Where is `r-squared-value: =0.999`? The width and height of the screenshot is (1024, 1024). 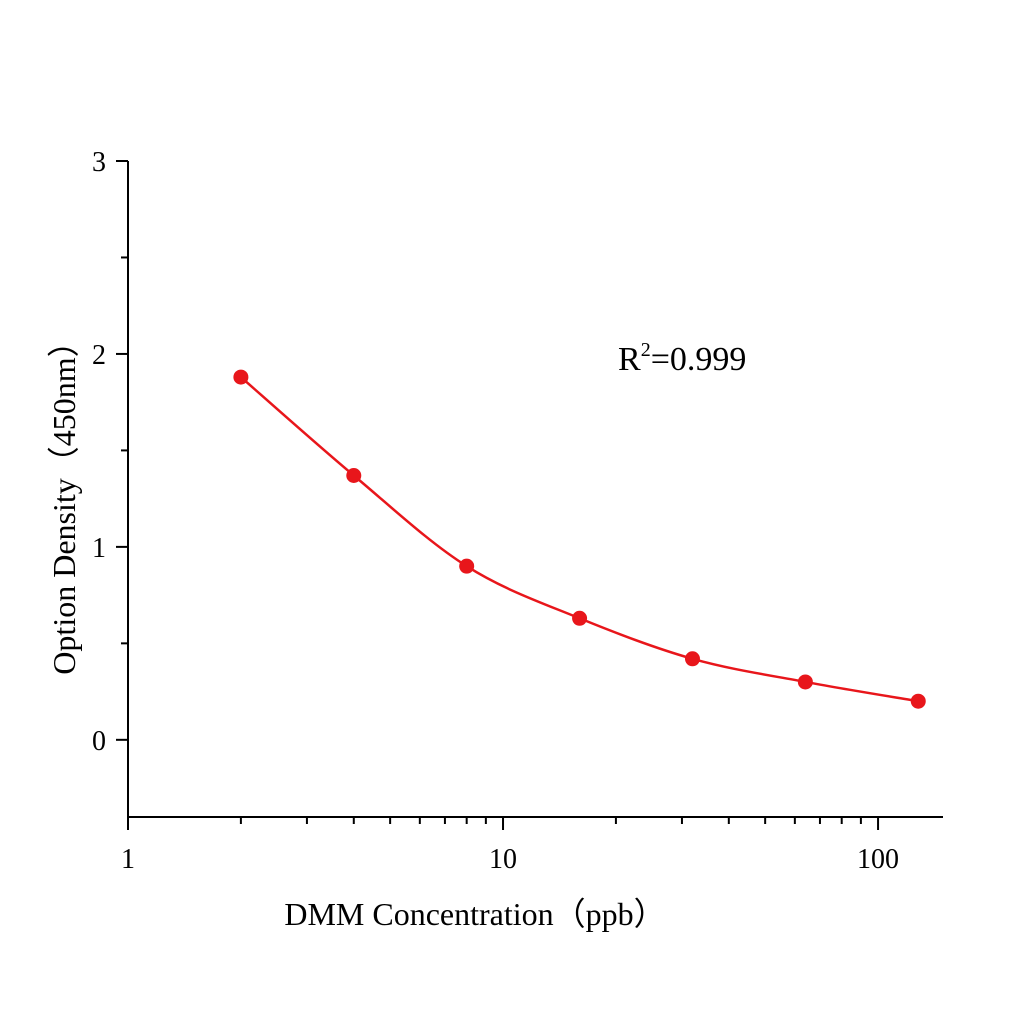
r-squared-value: =0.999 is located at coordinates (699, 359).